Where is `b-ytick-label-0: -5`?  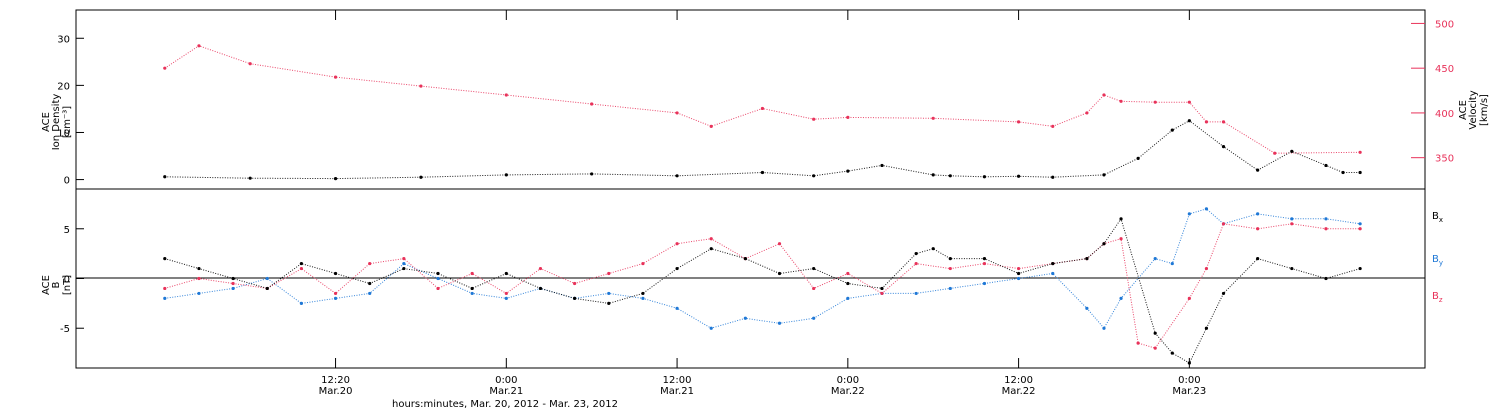
b-ytick-label-0: -5 is located at coordinates (65, 329).